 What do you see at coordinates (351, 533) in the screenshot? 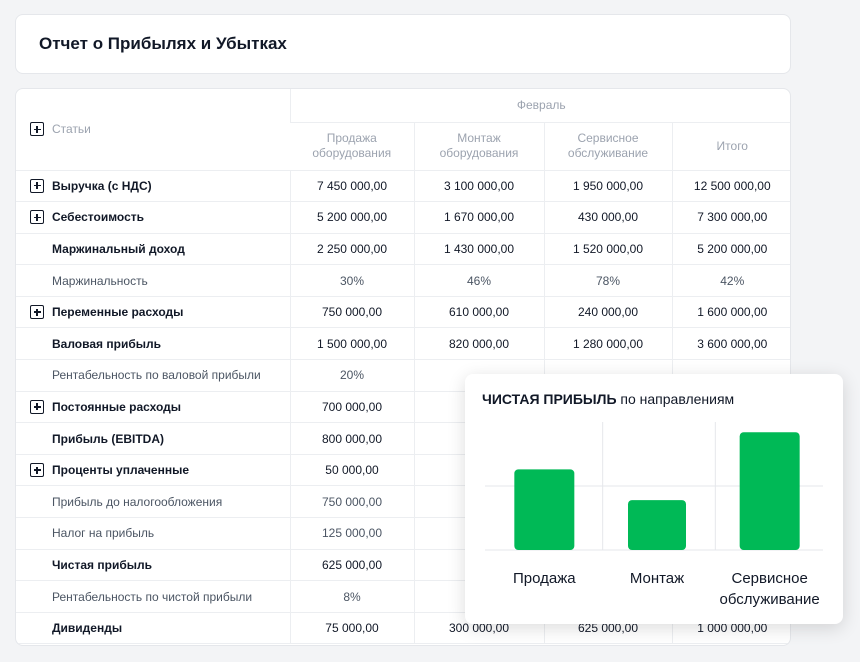
I see `value-cell: 125 000,00` at bounding box center [351, 533].